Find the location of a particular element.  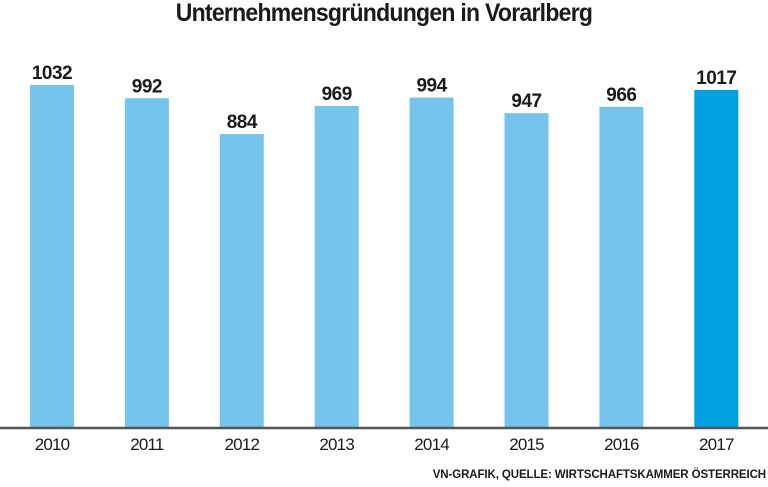

x-tick-label-2012: 2012 is located at coordinates (241, 444).